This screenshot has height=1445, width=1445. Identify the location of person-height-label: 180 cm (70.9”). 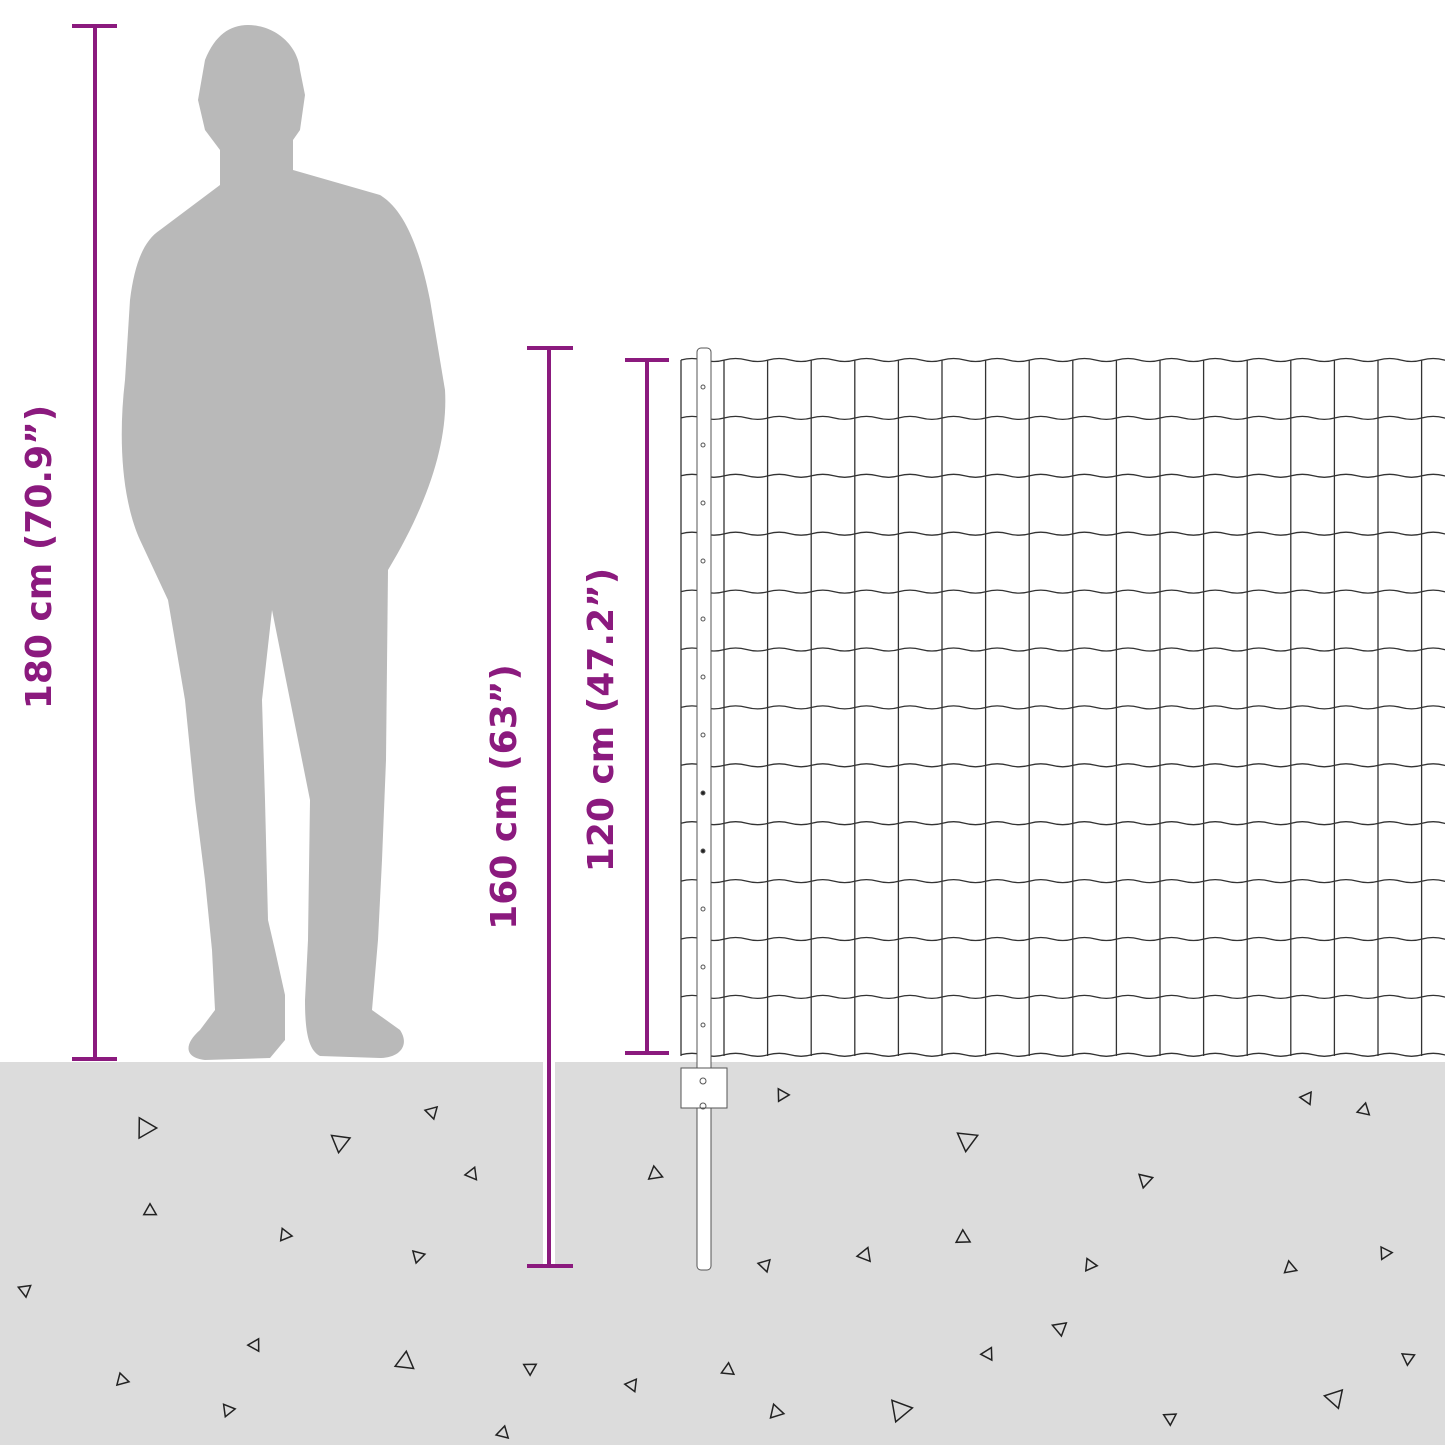
(39, 557).